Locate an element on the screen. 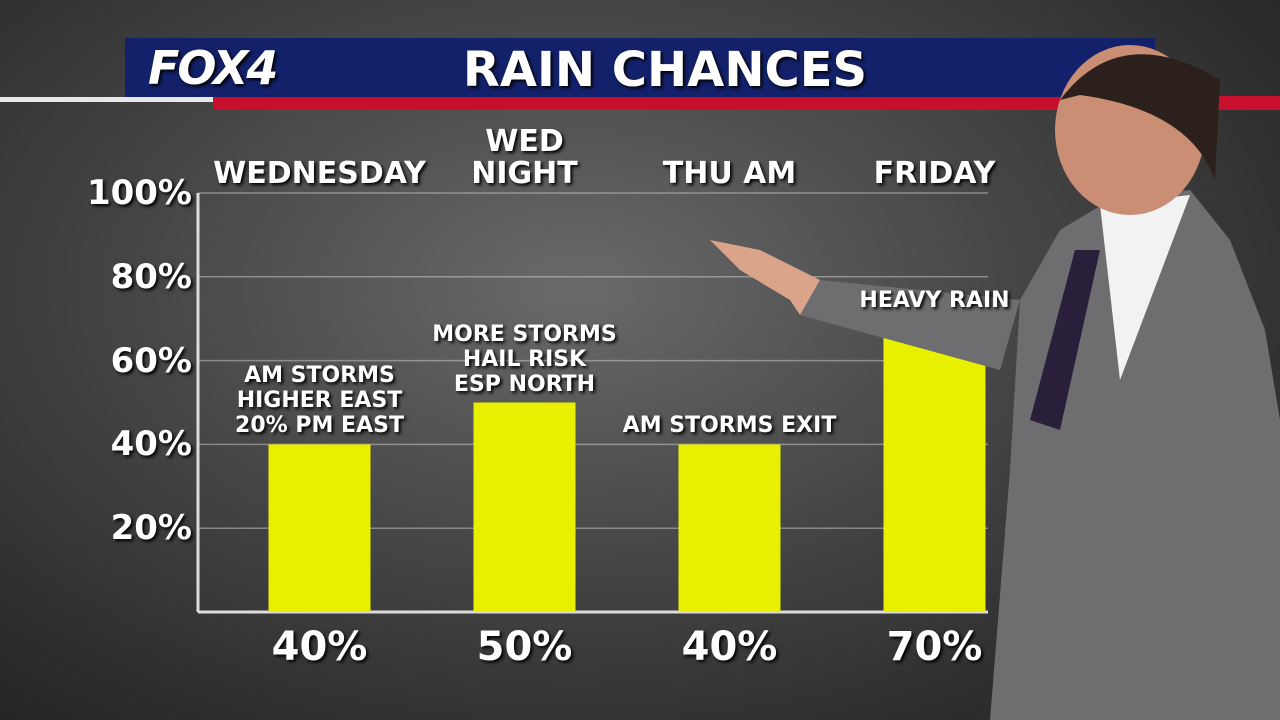  arm is located at coordinates (910, 325).